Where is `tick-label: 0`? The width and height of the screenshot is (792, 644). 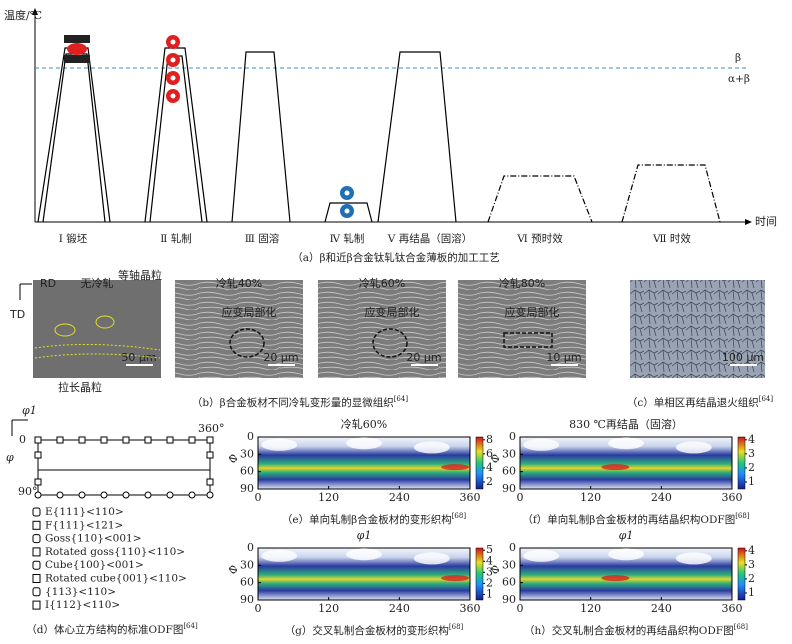 tick-label: 0 is located at coordinates (22, 439).